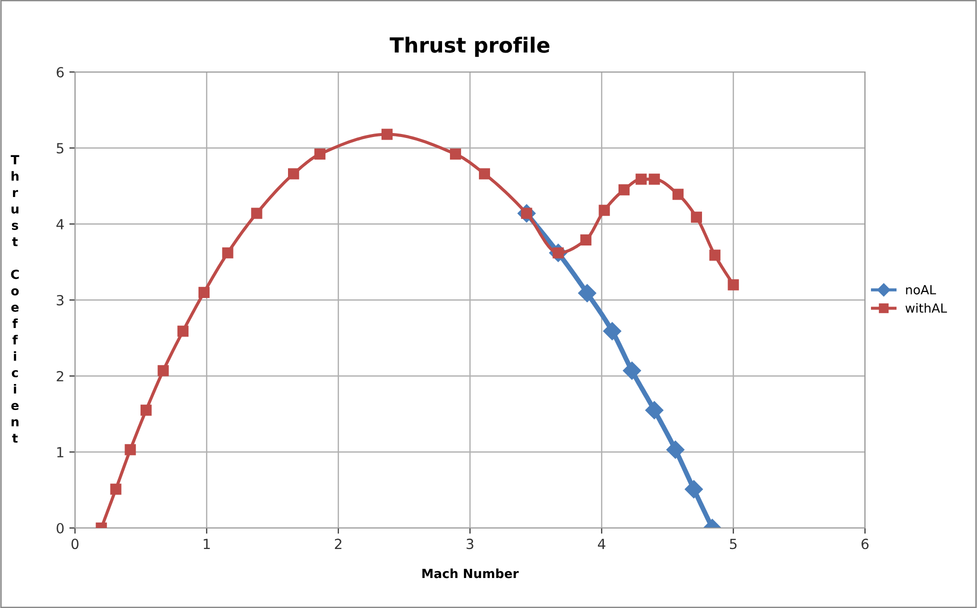  I want to click on chart-title: Thrust profile, so click(470, 46).